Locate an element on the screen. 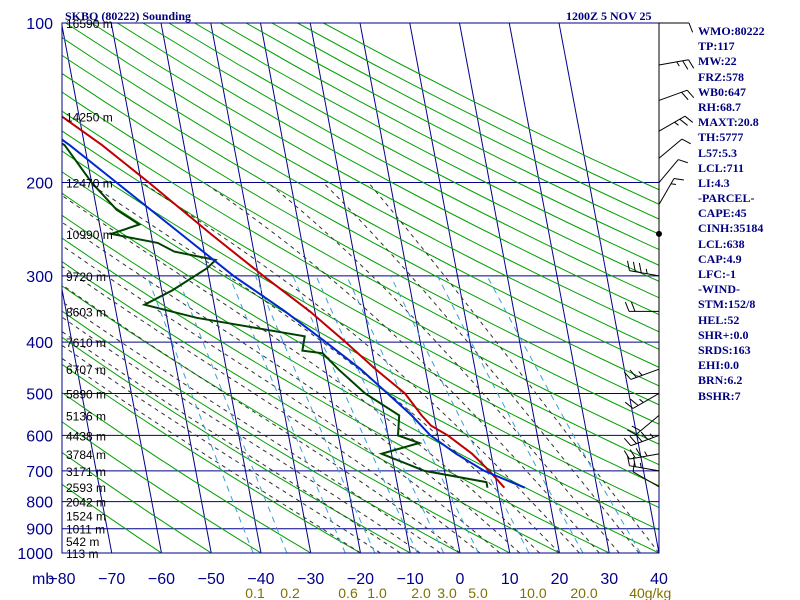 The width and height of the screenshot is (800, 600). mixing-ratio-label: 40 is located at coordinates (637, 592).